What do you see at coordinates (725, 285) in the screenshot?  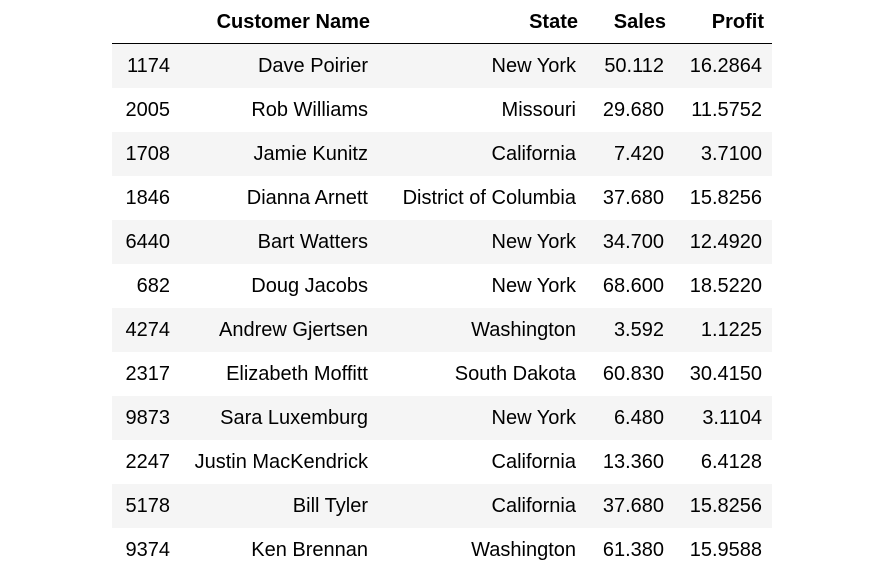 I see `profit-cell: 18.5220` at bounding box center [725, 285].